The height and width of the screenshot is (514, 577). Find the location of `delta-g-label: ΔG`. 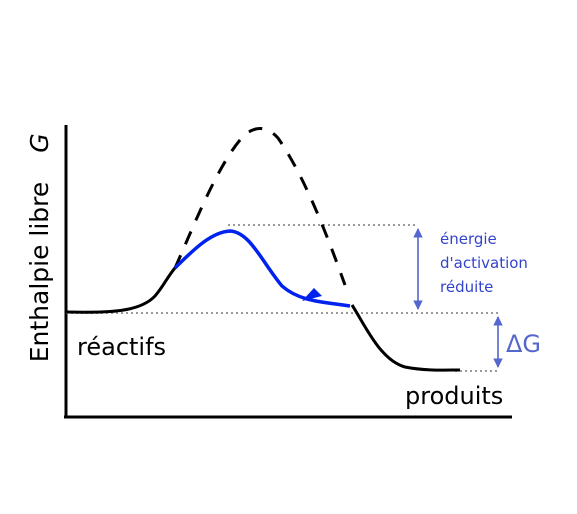

delta-g-label: ΔG is located at coordinates (523, 344).